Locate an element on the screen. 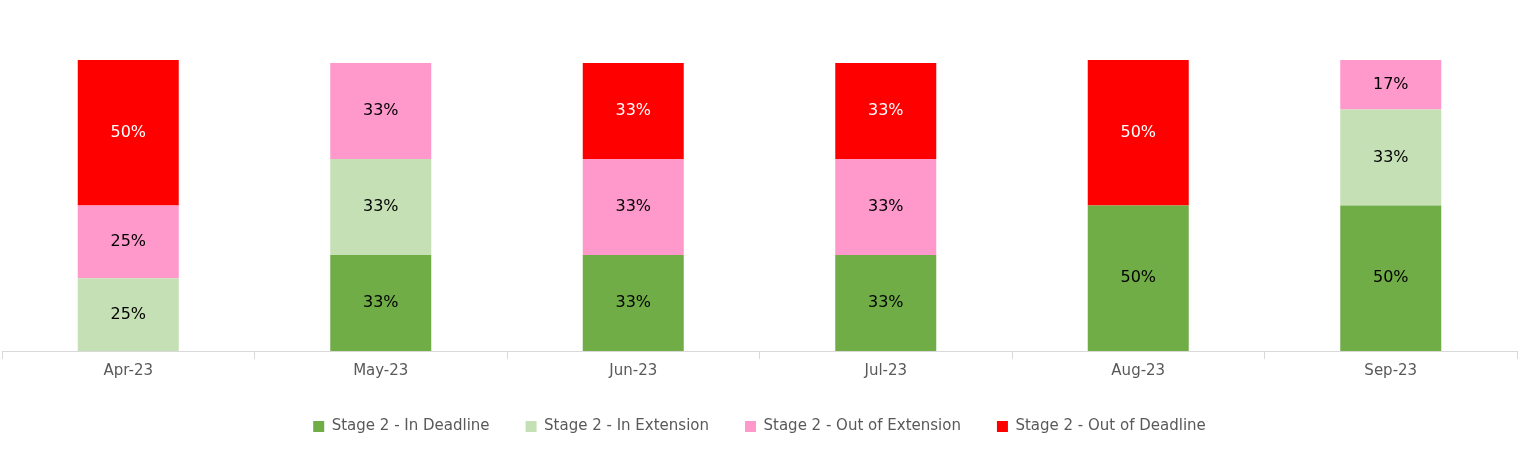  x-tick-label: Apr-23 is located at coordinates (128, 369).